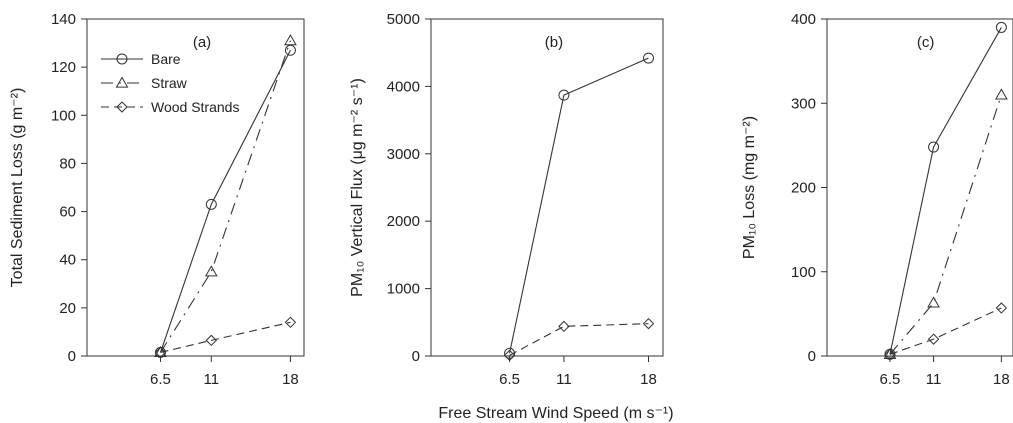  What do you see at coordinates (166, 59) in the screenshot?
I see `legend-entry: Bare` at bounding box center [166, 59].